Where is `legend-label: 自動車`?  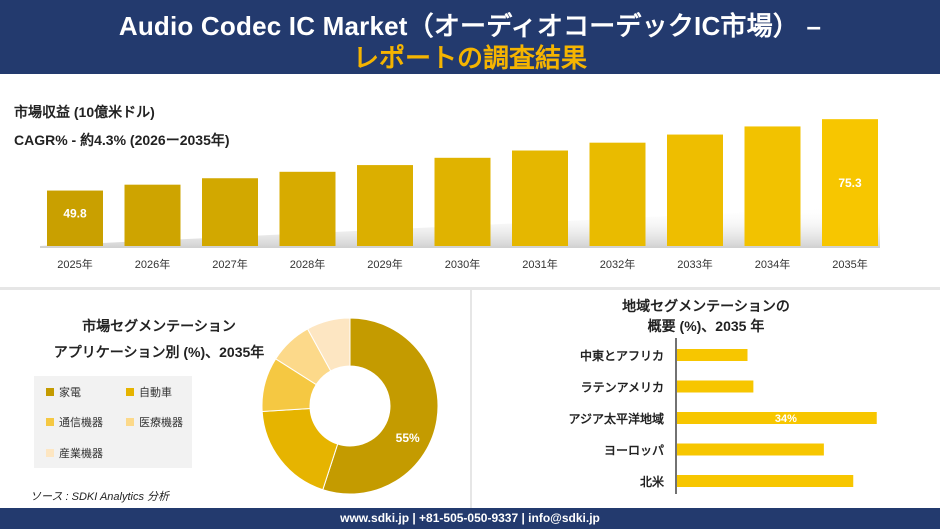
legend-label: 自動車 is located at coordinates (155, 393).